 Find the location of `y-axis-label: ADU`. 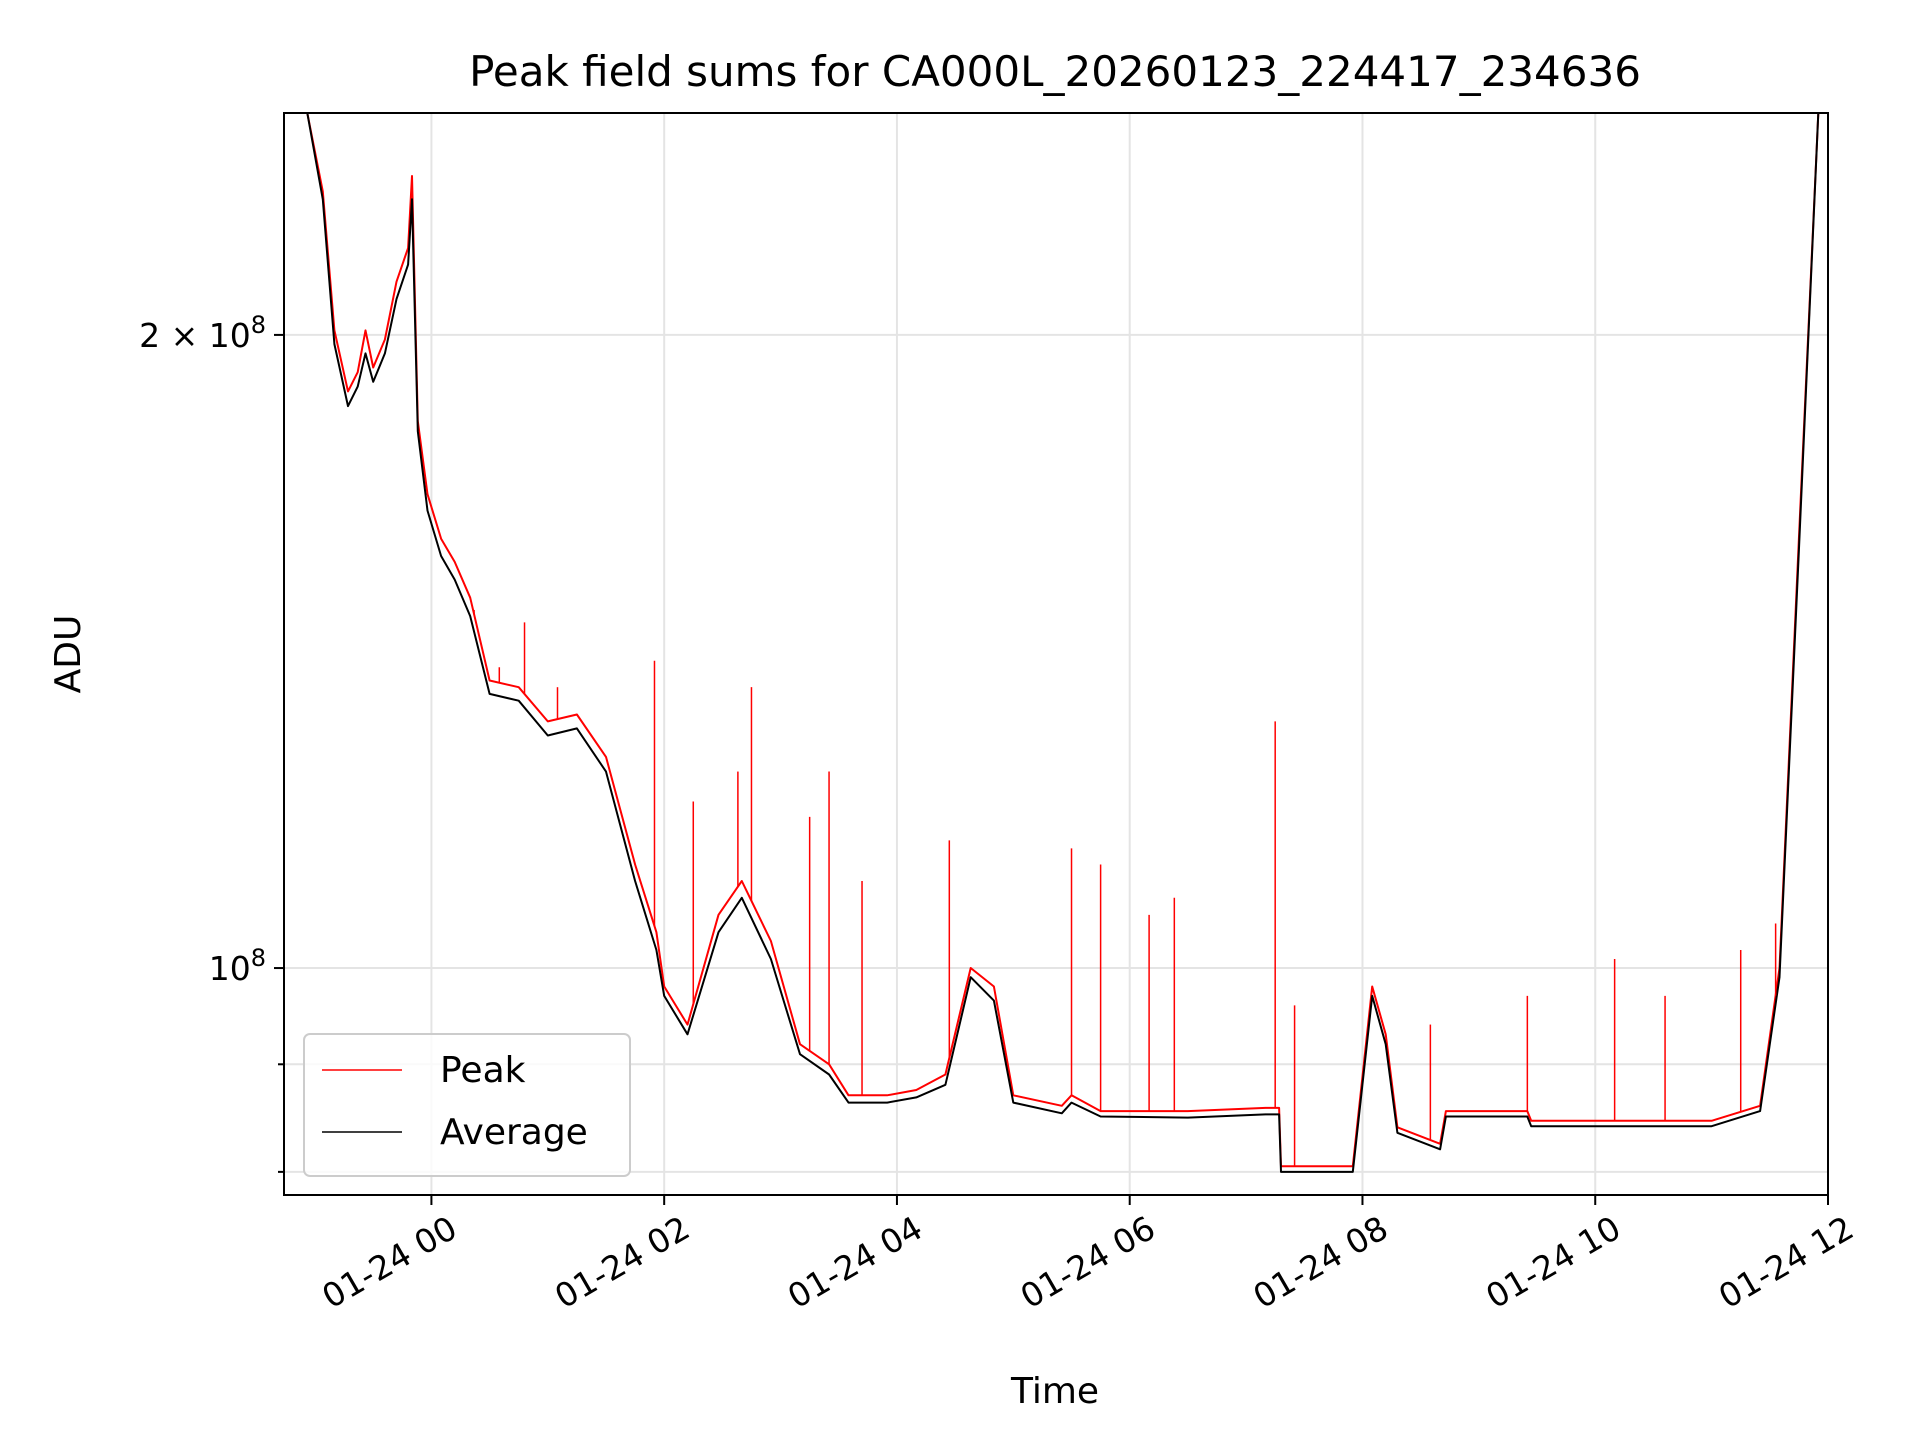

y-axis-label: ADU is located at coordinates (68, 654).